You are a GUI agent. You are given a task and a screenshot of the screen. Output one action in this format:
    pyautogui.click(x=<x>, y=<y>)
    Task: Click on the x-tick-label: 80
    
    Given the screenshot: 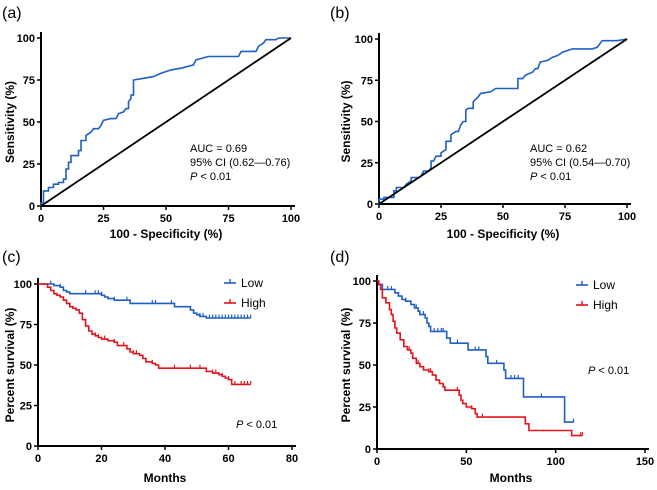 What is the action you would take?
    pyautogui.click(x=292, y=459)
    